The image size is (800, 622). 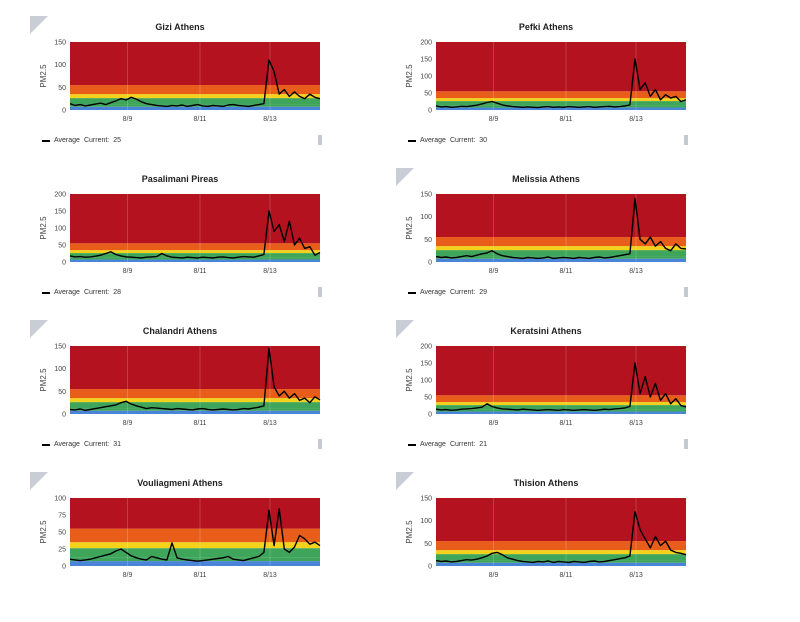 I want to click on aqi-band-good, so click(x=195, y=258).